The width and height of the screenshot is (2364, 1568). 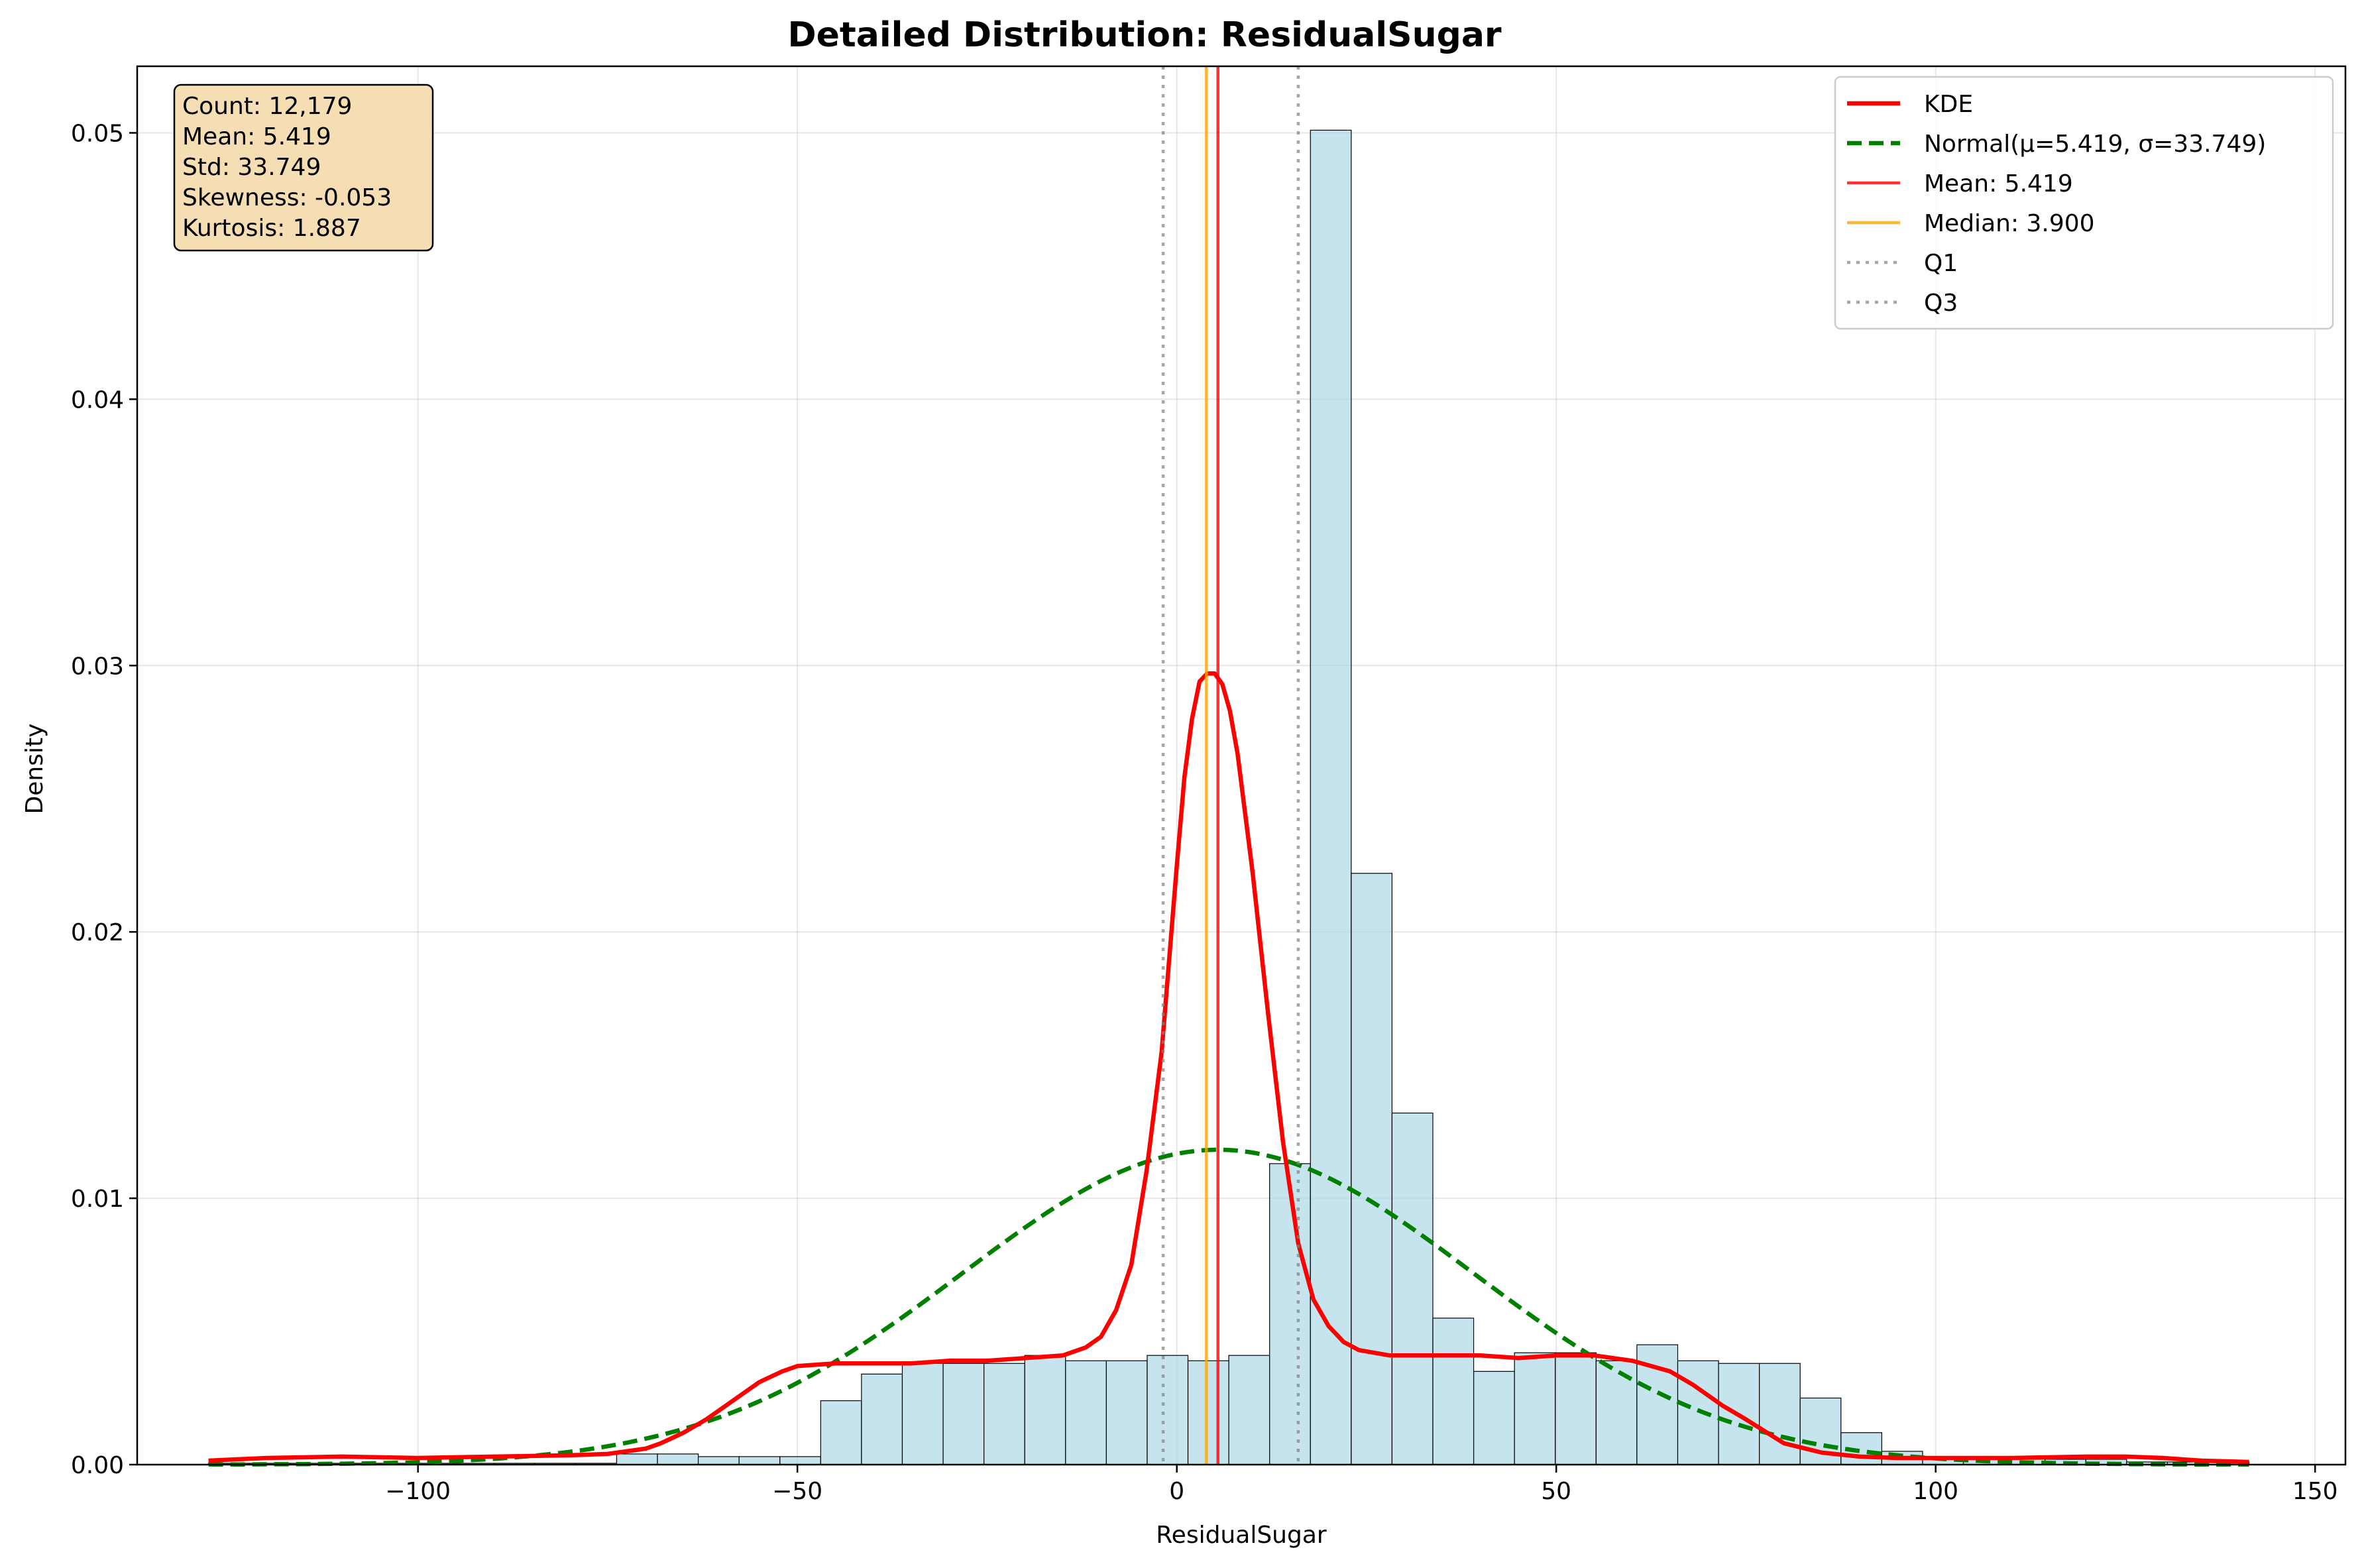 I want to click on stats-mean: Mean: 5.419, so click(x=256, y=136).